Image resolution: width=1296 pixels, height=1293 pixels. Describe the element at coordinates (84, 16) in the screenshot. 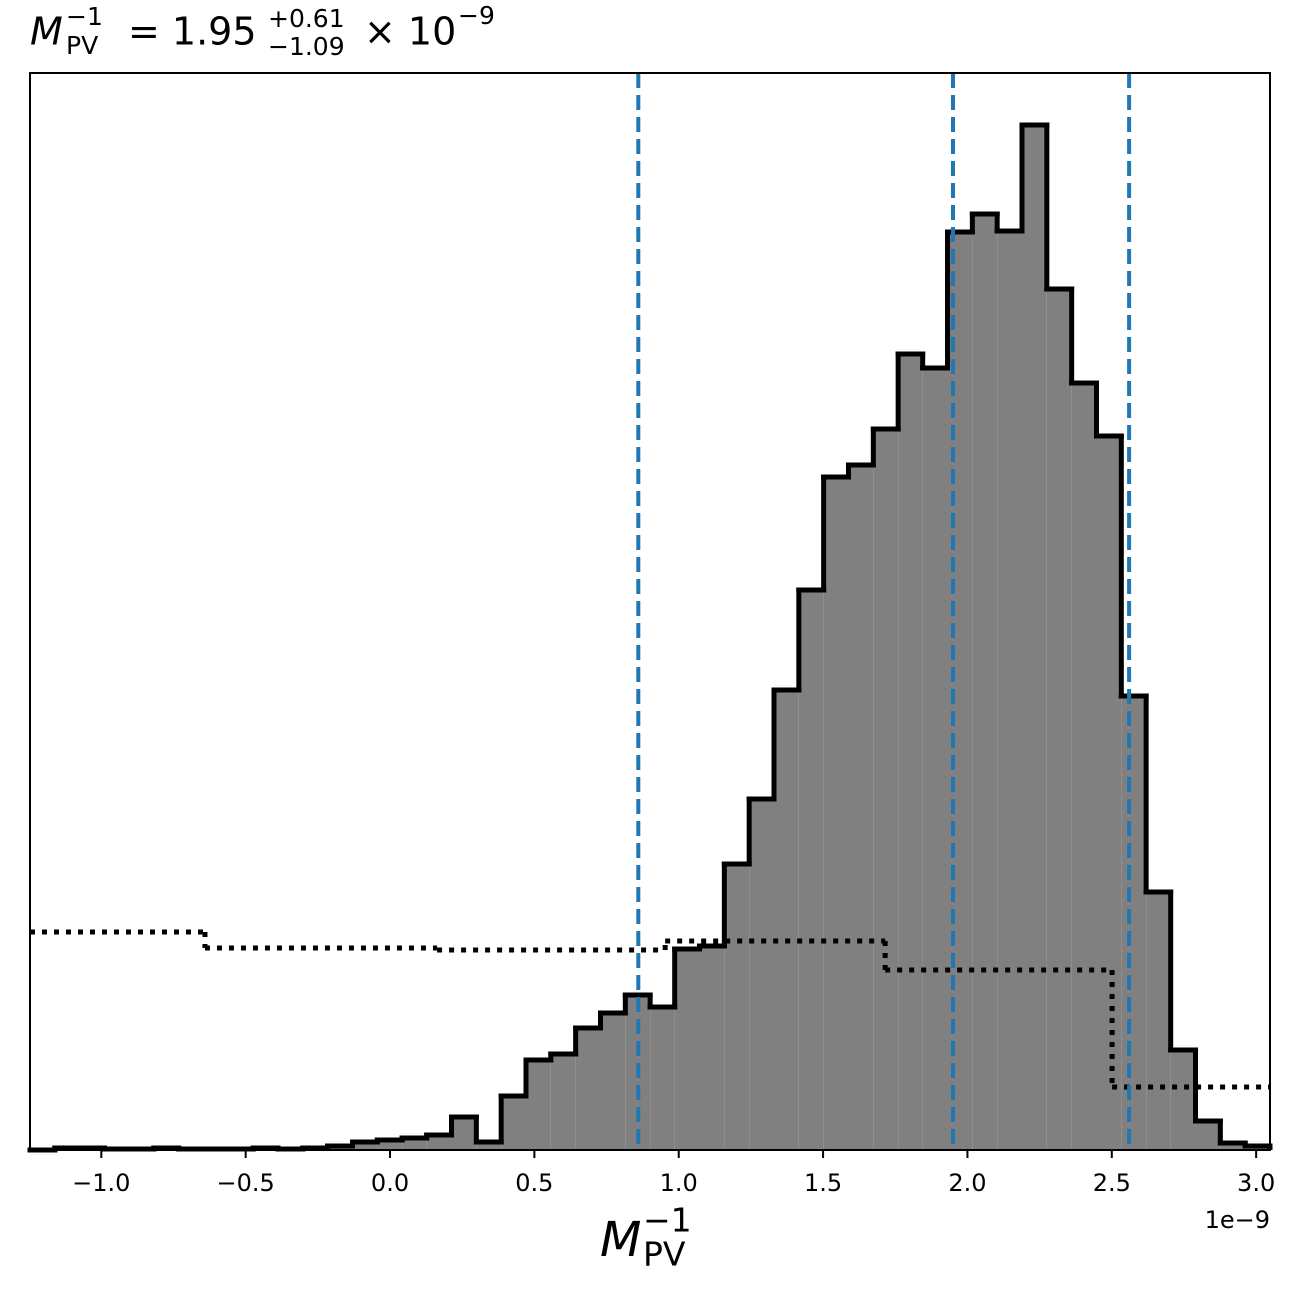

I see `title-sup: −1` at that location.